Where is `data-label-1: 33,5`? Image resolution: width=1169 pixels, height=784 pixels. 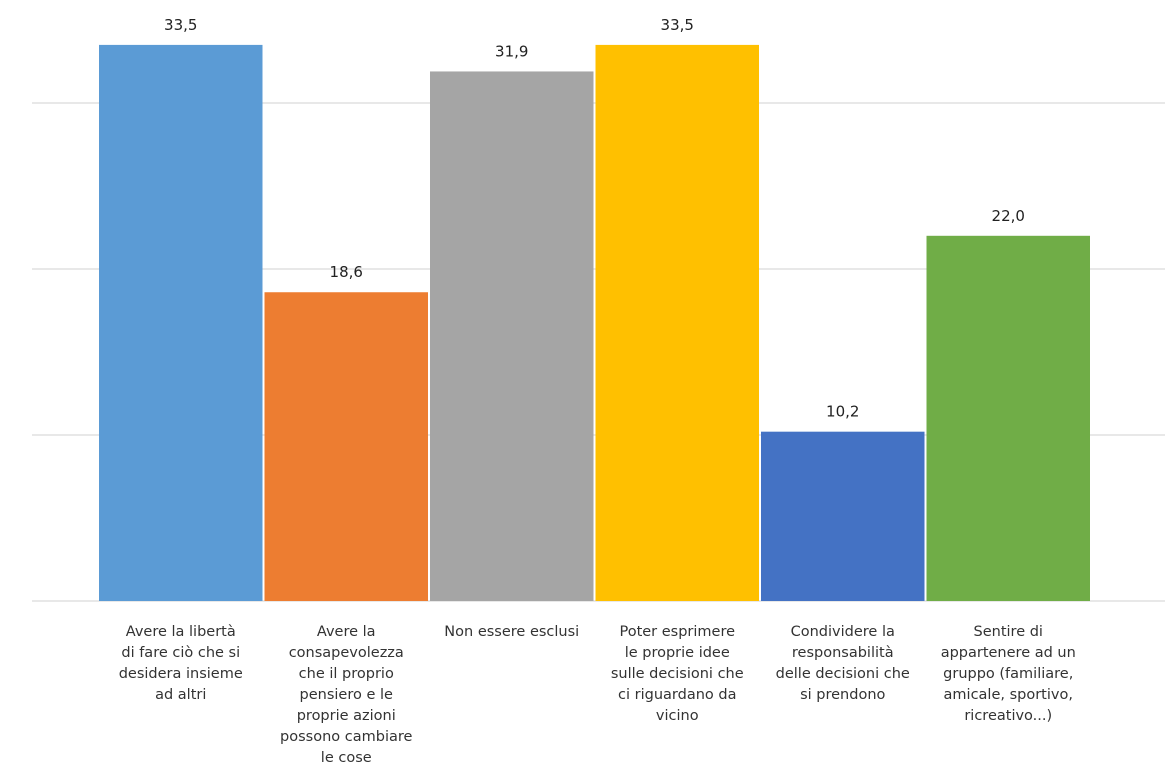 data-label-1: 33,5 is located at coordinates (180, 25).